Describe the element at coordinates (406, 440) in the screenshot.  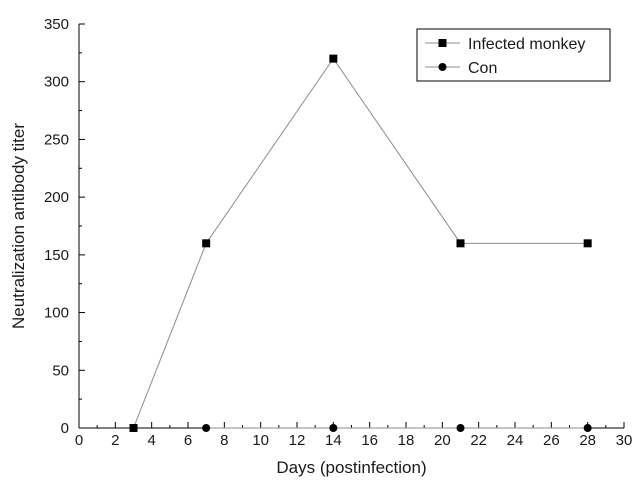
I see `x-tick-label: 18` at that location.